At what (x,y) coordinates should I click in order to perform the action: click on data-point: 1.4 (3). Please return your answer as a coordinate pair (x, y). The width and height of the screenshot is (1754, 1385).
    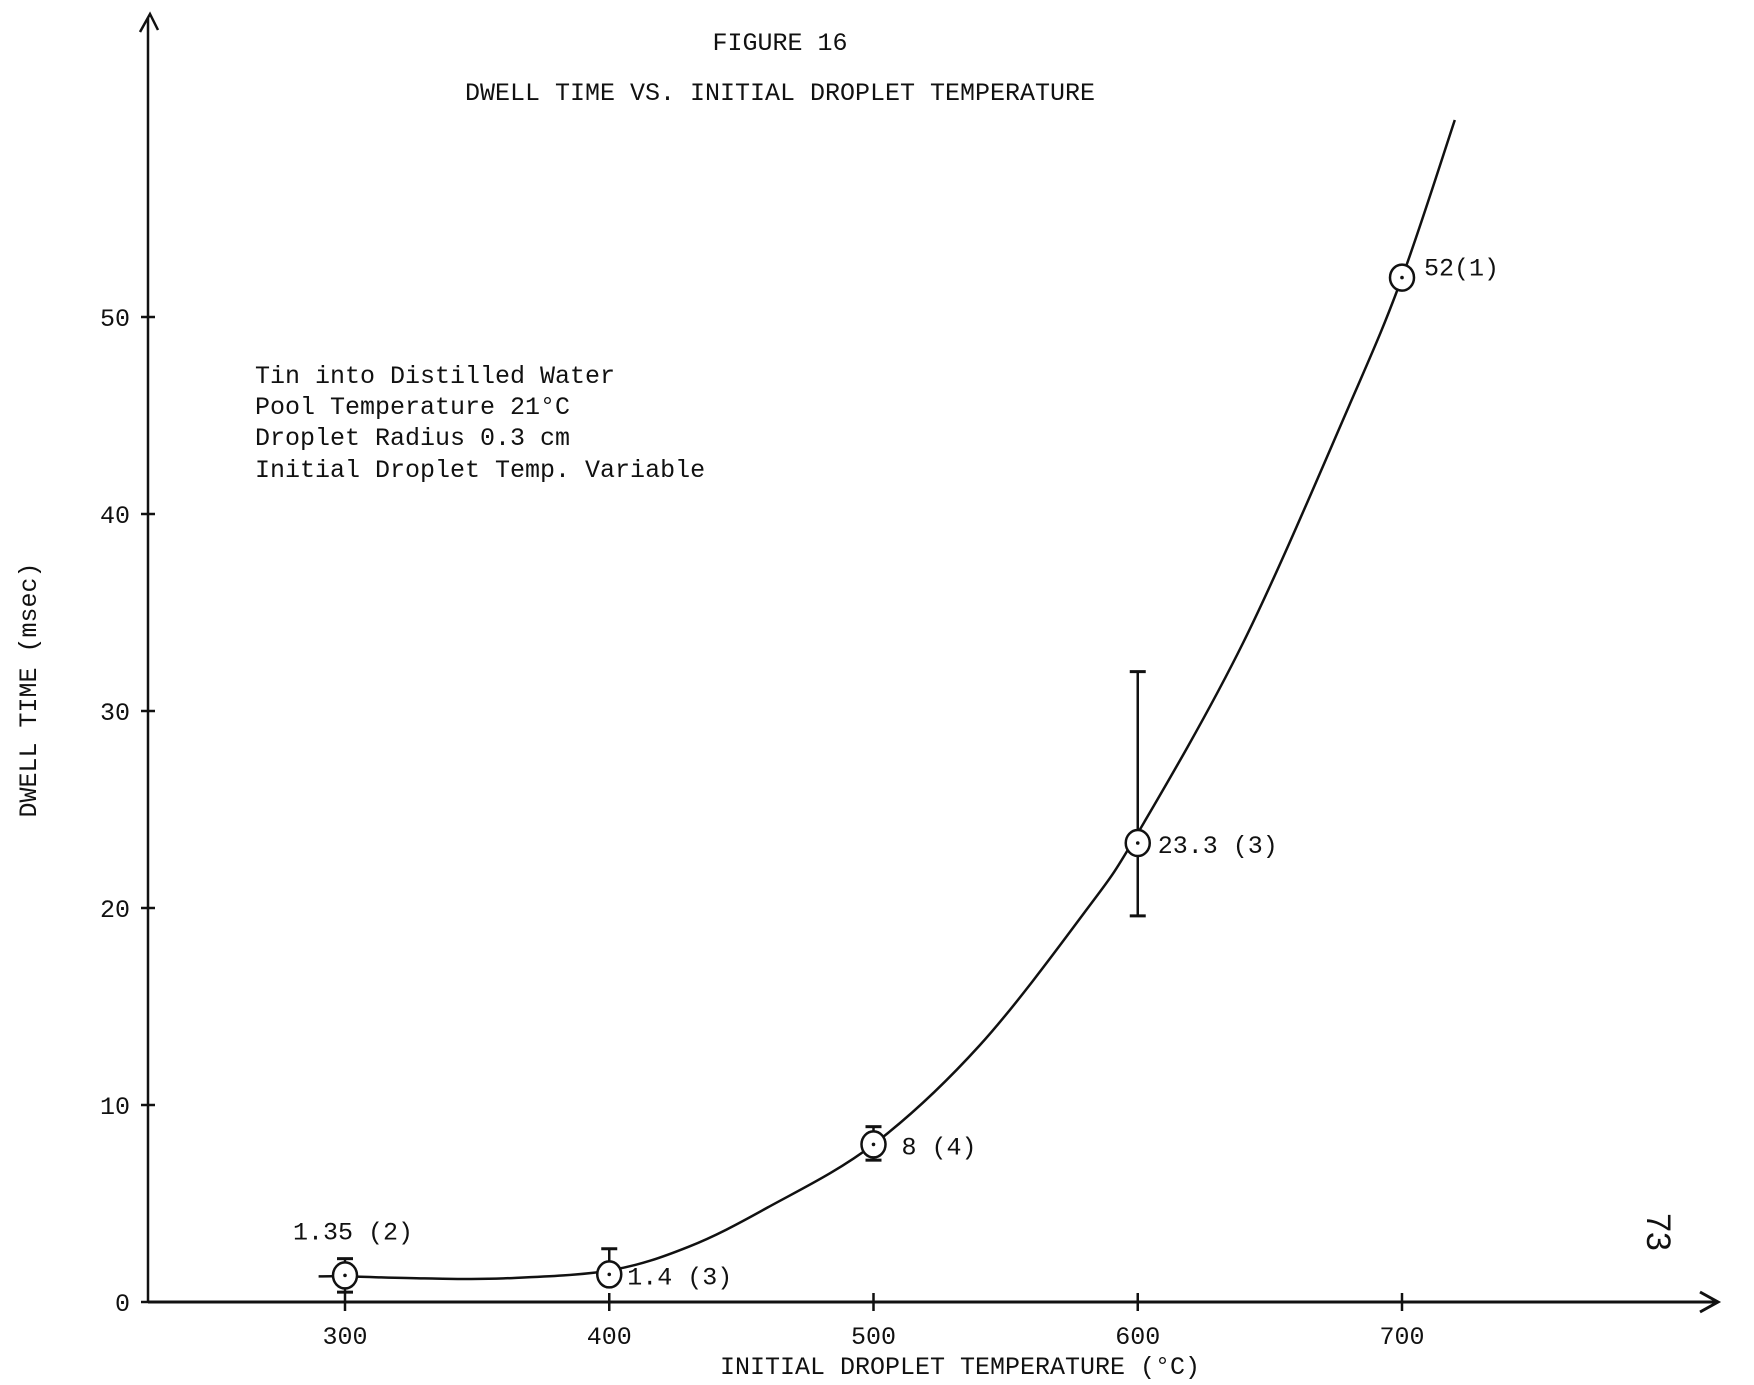
    Looking at the image, I should click on (664, 1269).